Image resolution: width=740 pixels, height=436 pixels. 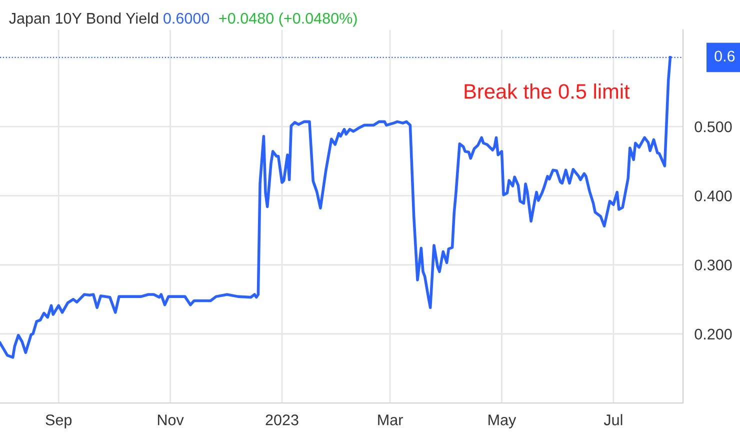 What do you see at coordinates (171, 420) in the screenshot?
I see `x-tick-label: Nov` at bounding box center [171, 420].